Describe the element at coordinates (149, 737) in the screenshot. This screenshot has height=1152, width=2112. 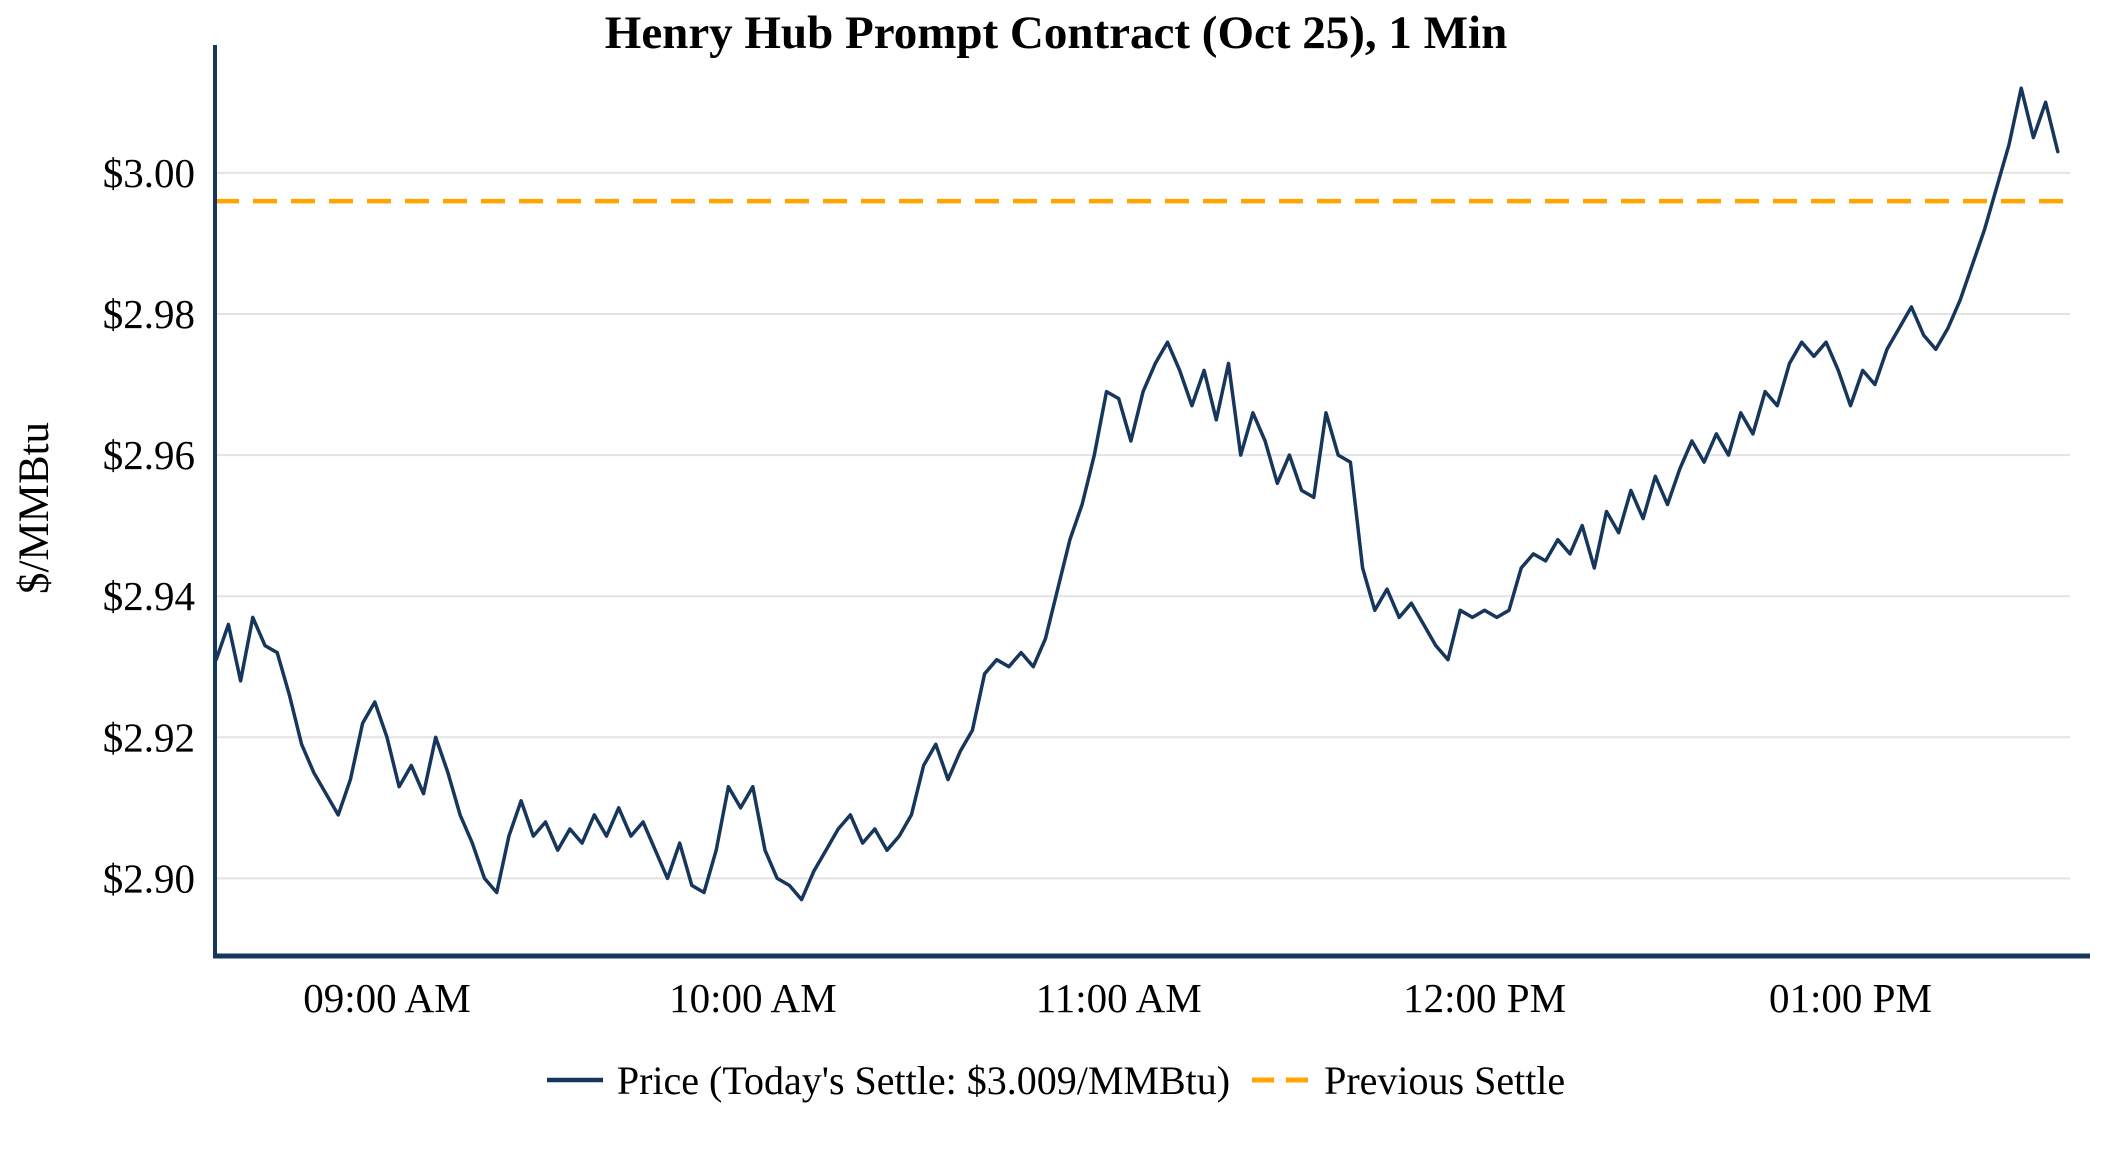
I see `y-tick-label: $2.92` at that location.